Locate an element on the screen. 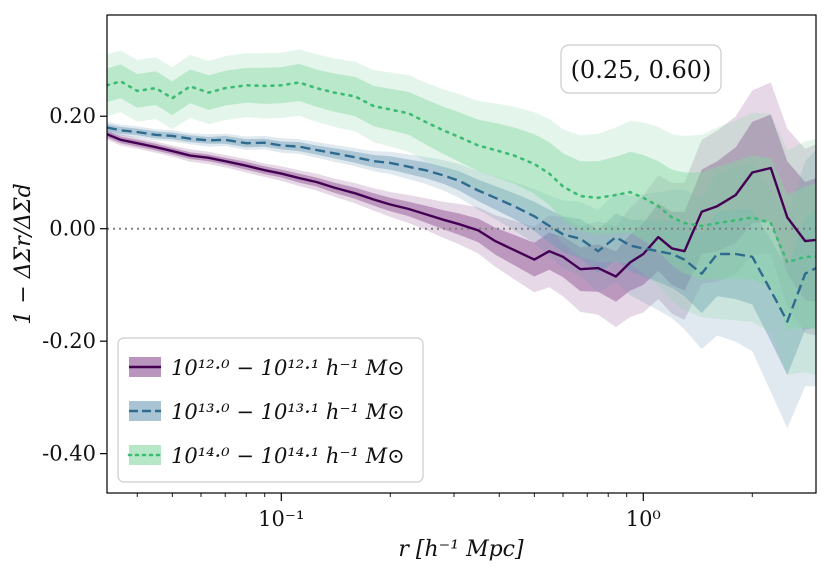  legend-label-1: 10¹³·⁰ − 10¹³·¹ h⁻¹ M⊙ is located at coordinates (288, 412).